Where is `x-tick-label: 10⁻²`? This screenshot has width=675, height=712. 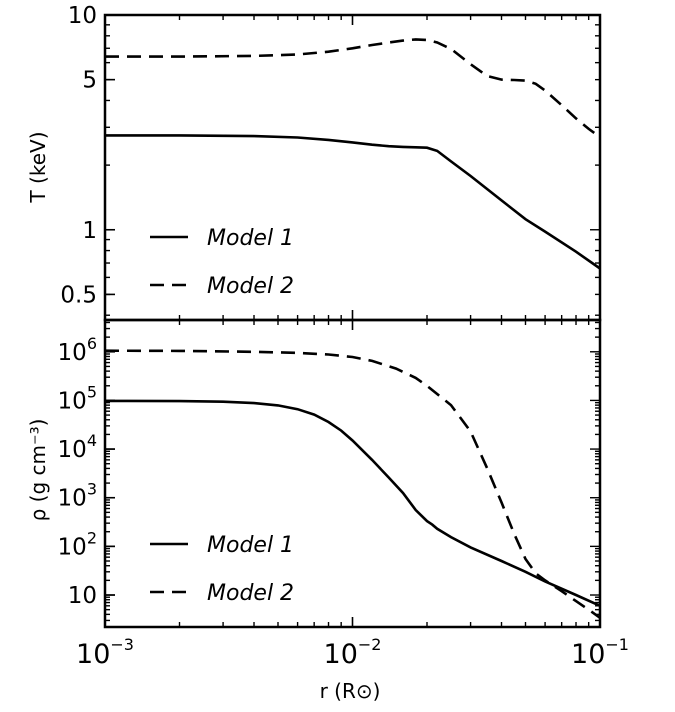 x-tick-label: 10⁻² is located at coordinates (353, 652).